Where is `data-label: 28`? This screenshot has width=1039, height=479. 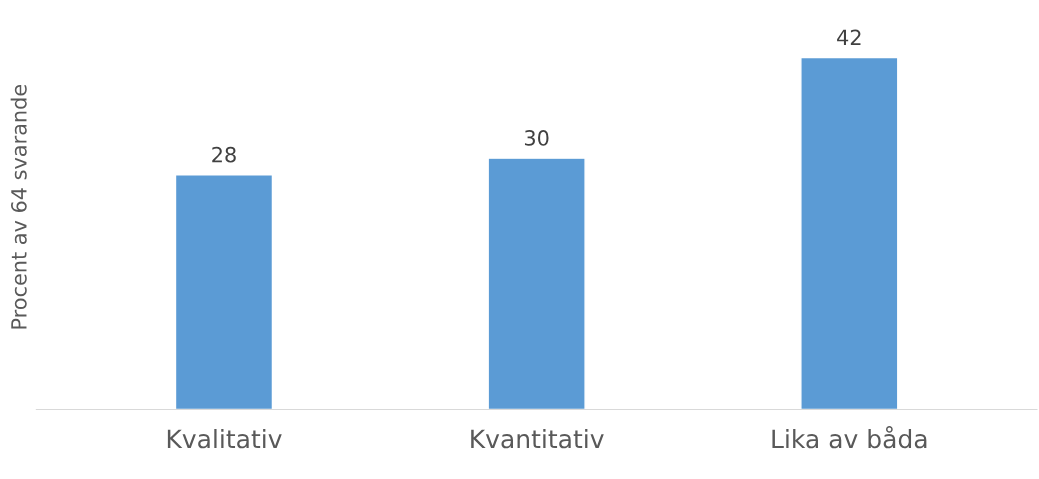
data-label: 28 is located at coordinates (224, 154).